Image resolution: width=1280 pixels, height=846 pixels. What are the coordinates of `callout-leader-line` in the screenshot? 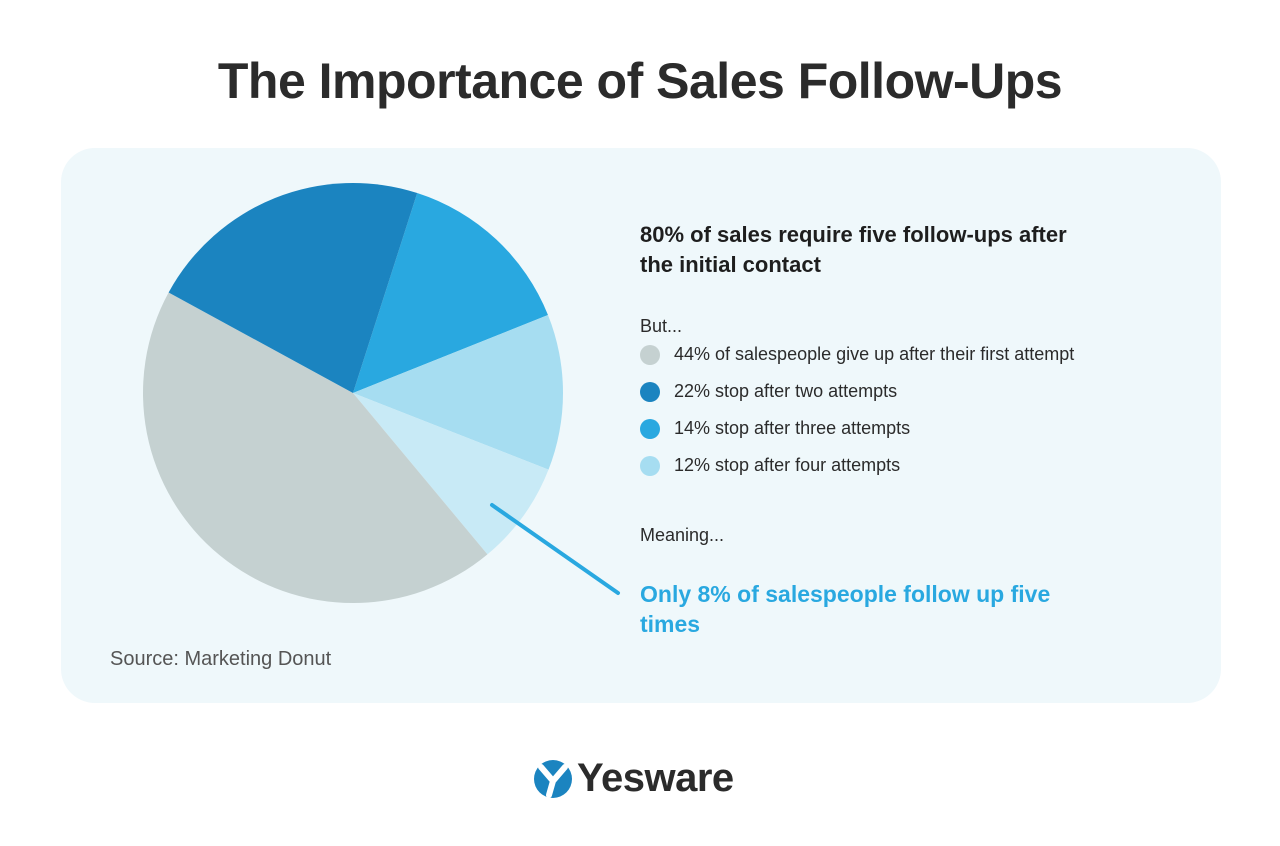 It's located at (555, 549).